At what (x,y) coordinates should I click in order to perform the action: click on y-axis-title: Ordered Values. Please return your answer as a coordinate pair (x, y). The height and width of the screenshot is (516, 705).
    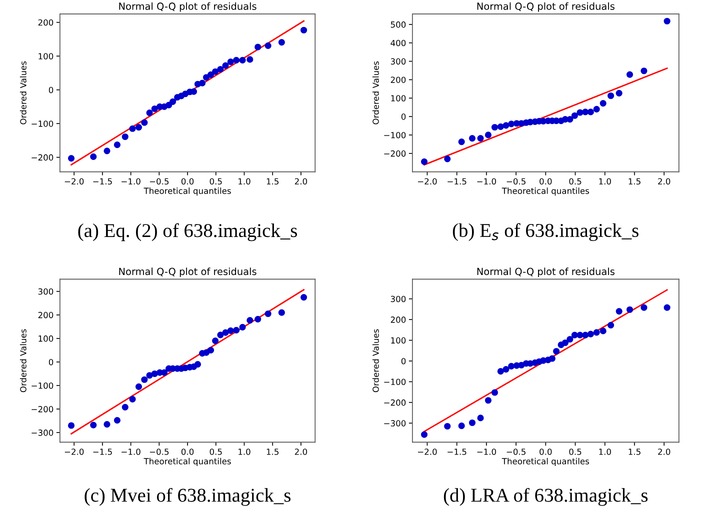
    Looking at the image, I should click on (375, 92).